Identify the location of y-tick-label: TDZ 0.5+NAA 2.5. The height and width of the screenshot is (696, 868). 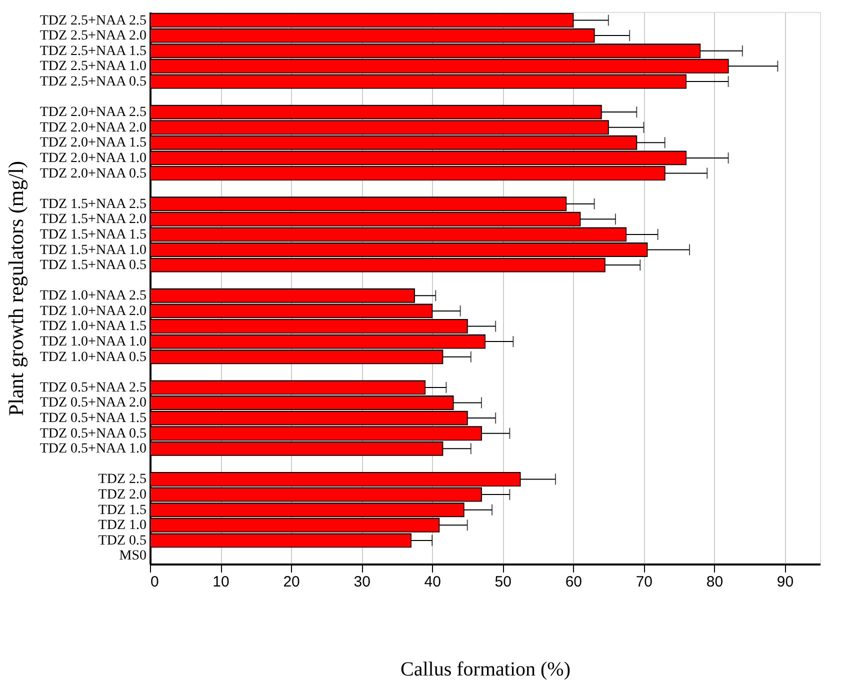
(93, 388).